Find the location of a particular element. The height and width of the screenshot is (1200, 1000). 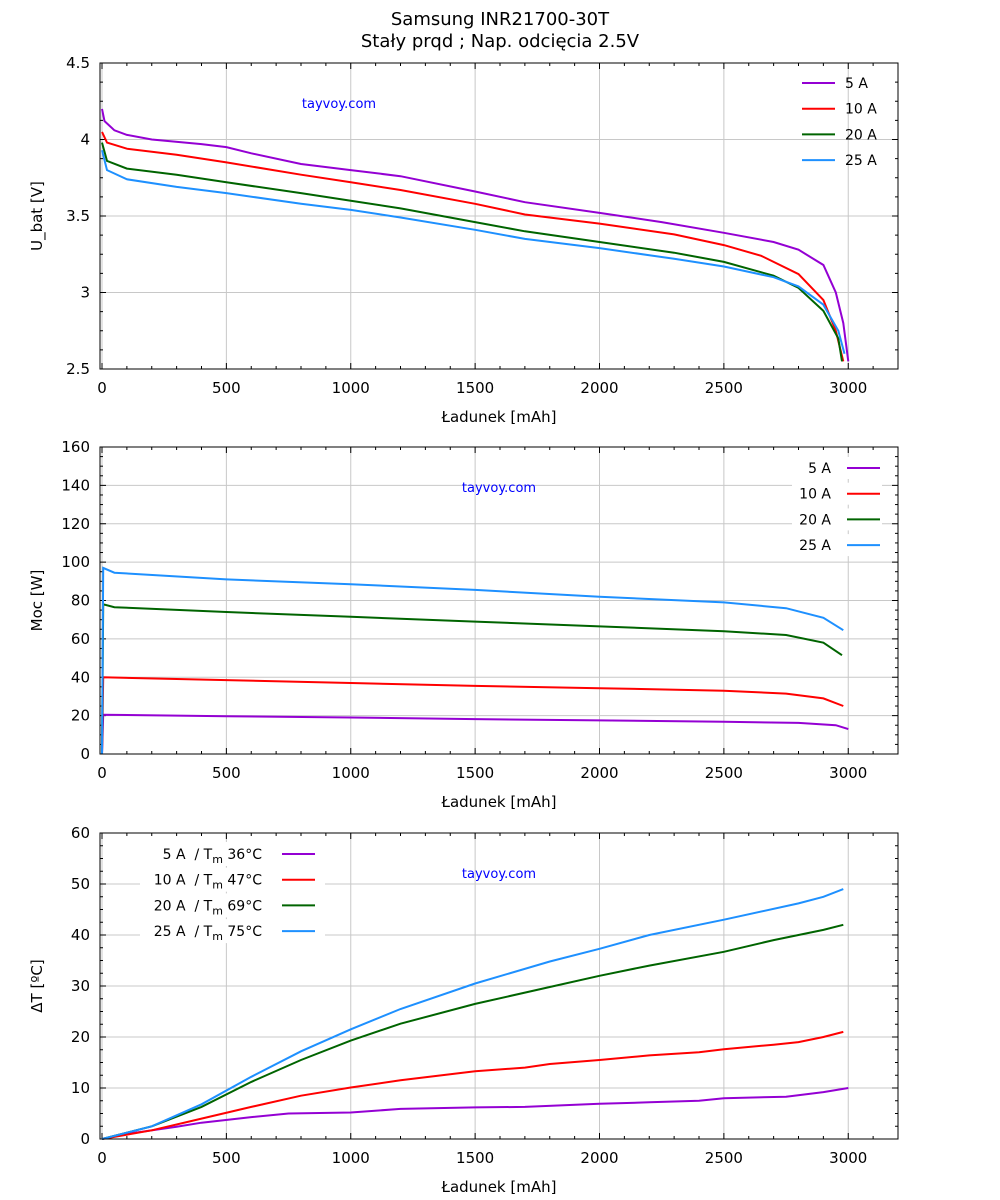

y-tick-label: 10 is located at coordinates (80, 1088).